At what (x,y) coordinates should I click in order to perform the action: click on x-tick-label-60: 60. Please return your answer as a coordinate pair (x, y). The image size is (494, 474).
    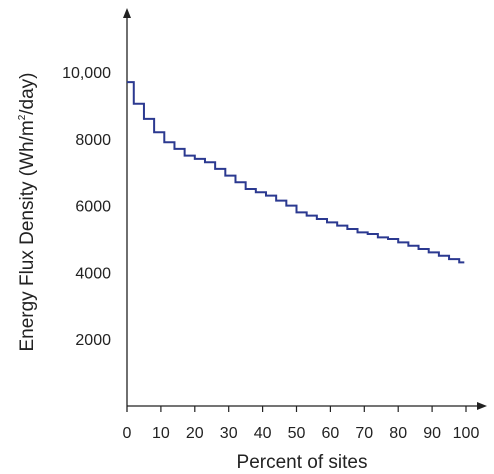
    Looking at the image, I should click on (331, 433).